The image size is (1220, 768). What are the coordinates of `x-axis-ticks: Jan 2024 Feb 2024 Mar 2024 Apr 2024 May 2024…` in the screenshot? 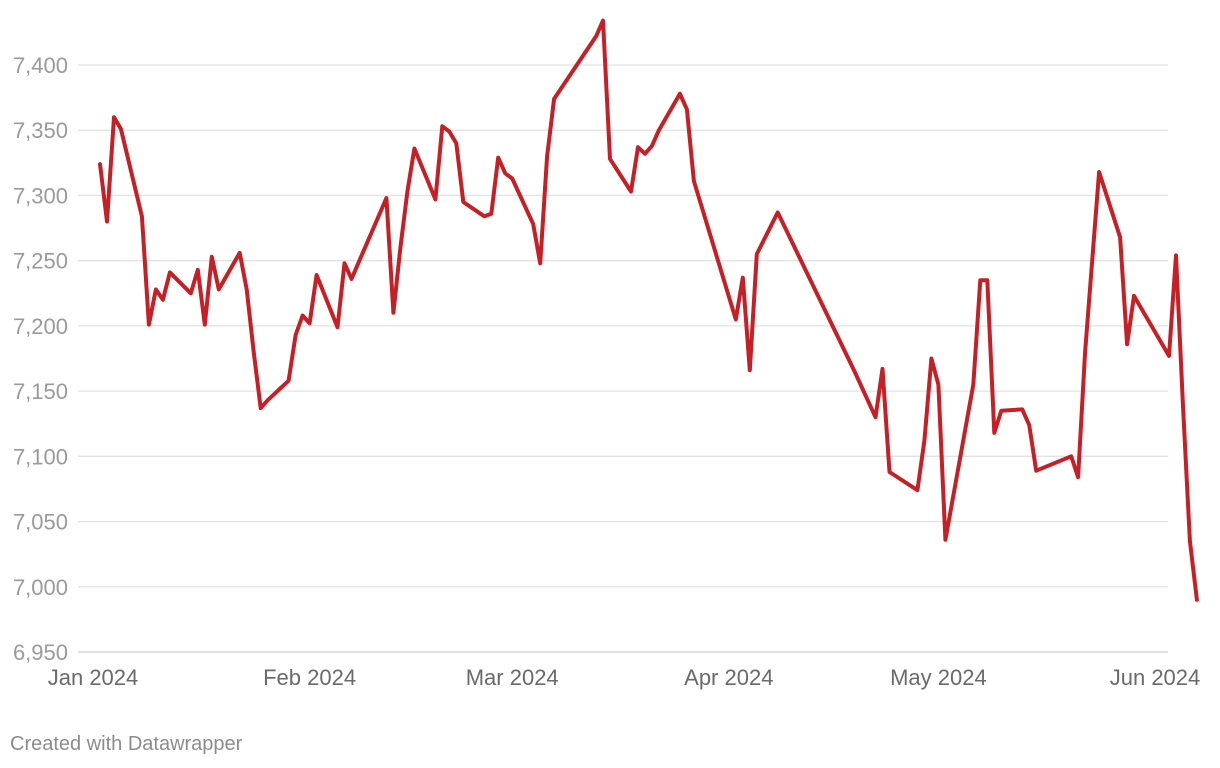 It's located at (624, 677).